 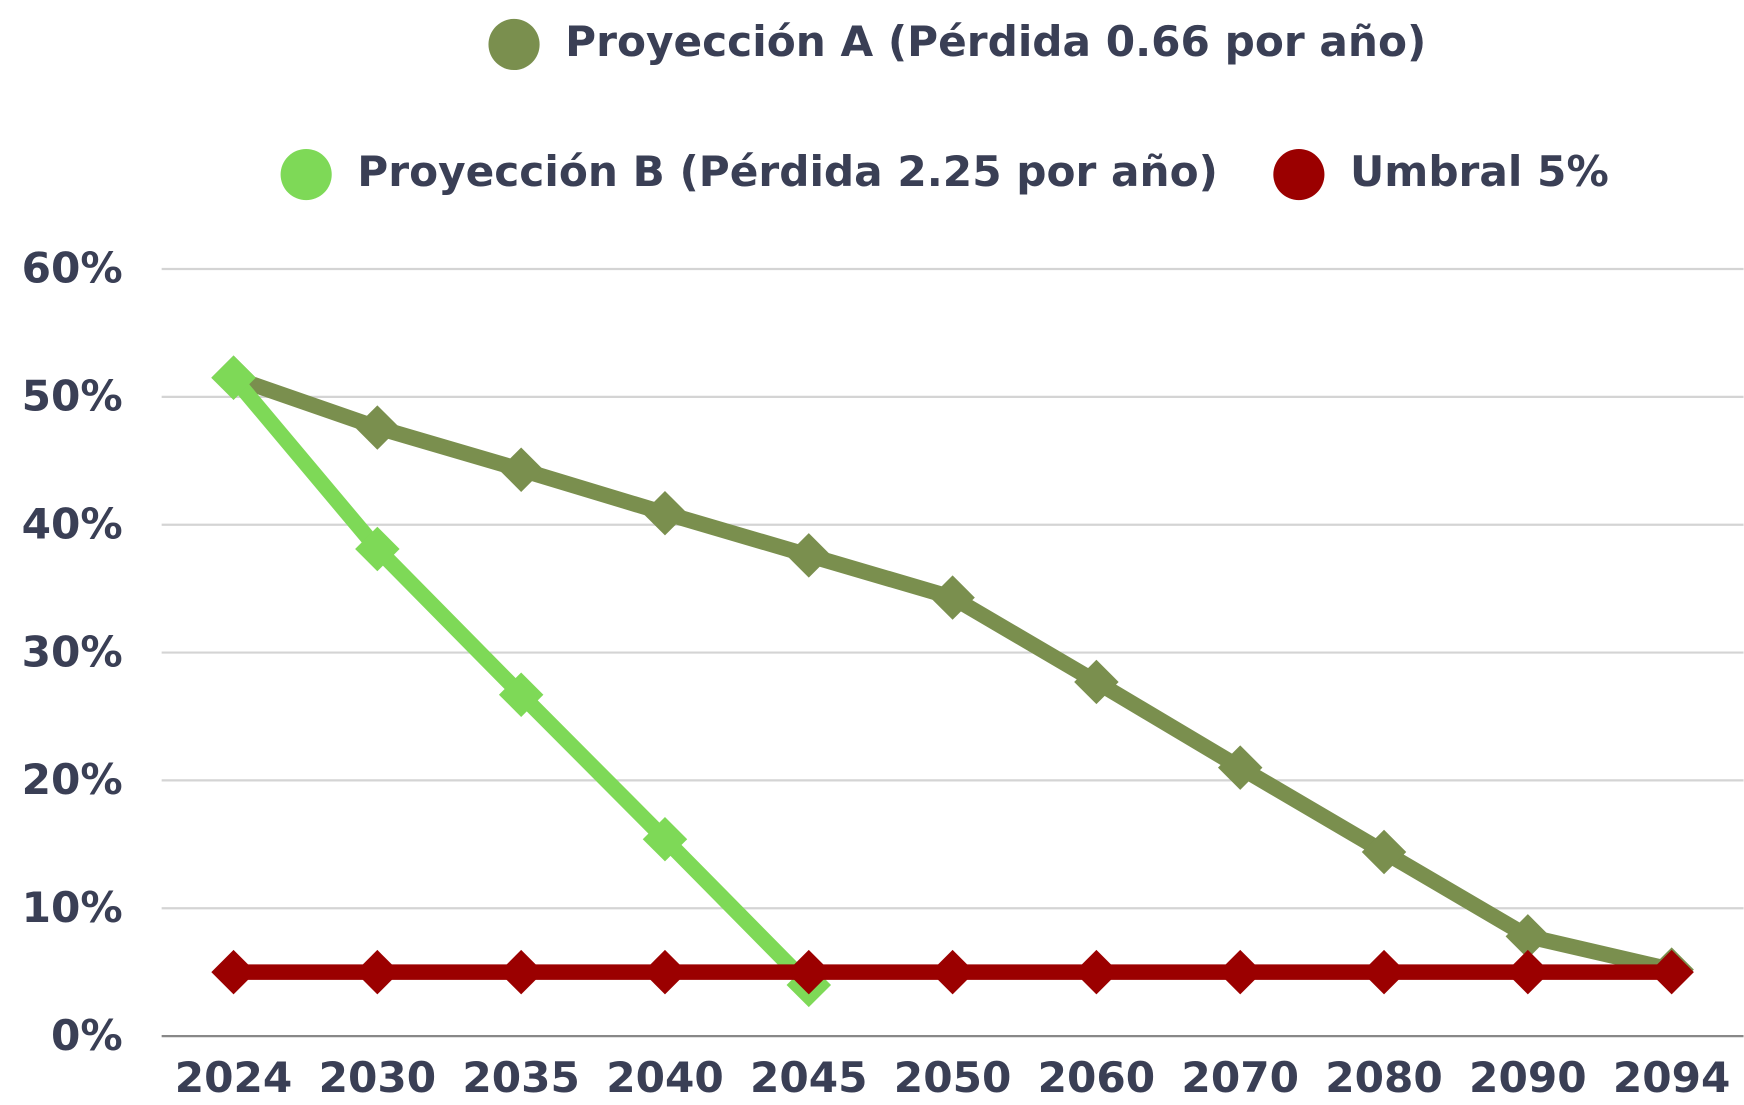 What do you see at coordinates (1097, 1077) in the screenshot?
I see `x-tick-label: 2060` at bounding box center [1097, 1077].